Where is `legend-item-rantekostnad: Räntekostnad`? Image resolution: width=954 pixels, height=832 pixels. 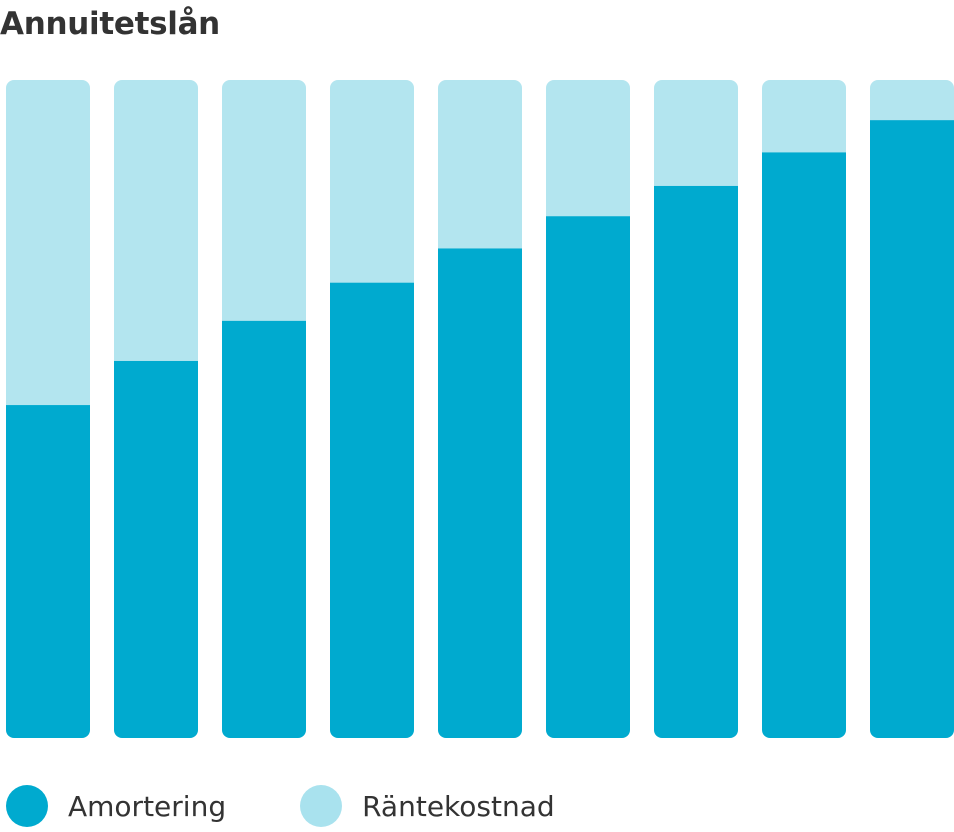
legend-item-rantekostnad: Räntekostnad is located at coordinates (424, 806).